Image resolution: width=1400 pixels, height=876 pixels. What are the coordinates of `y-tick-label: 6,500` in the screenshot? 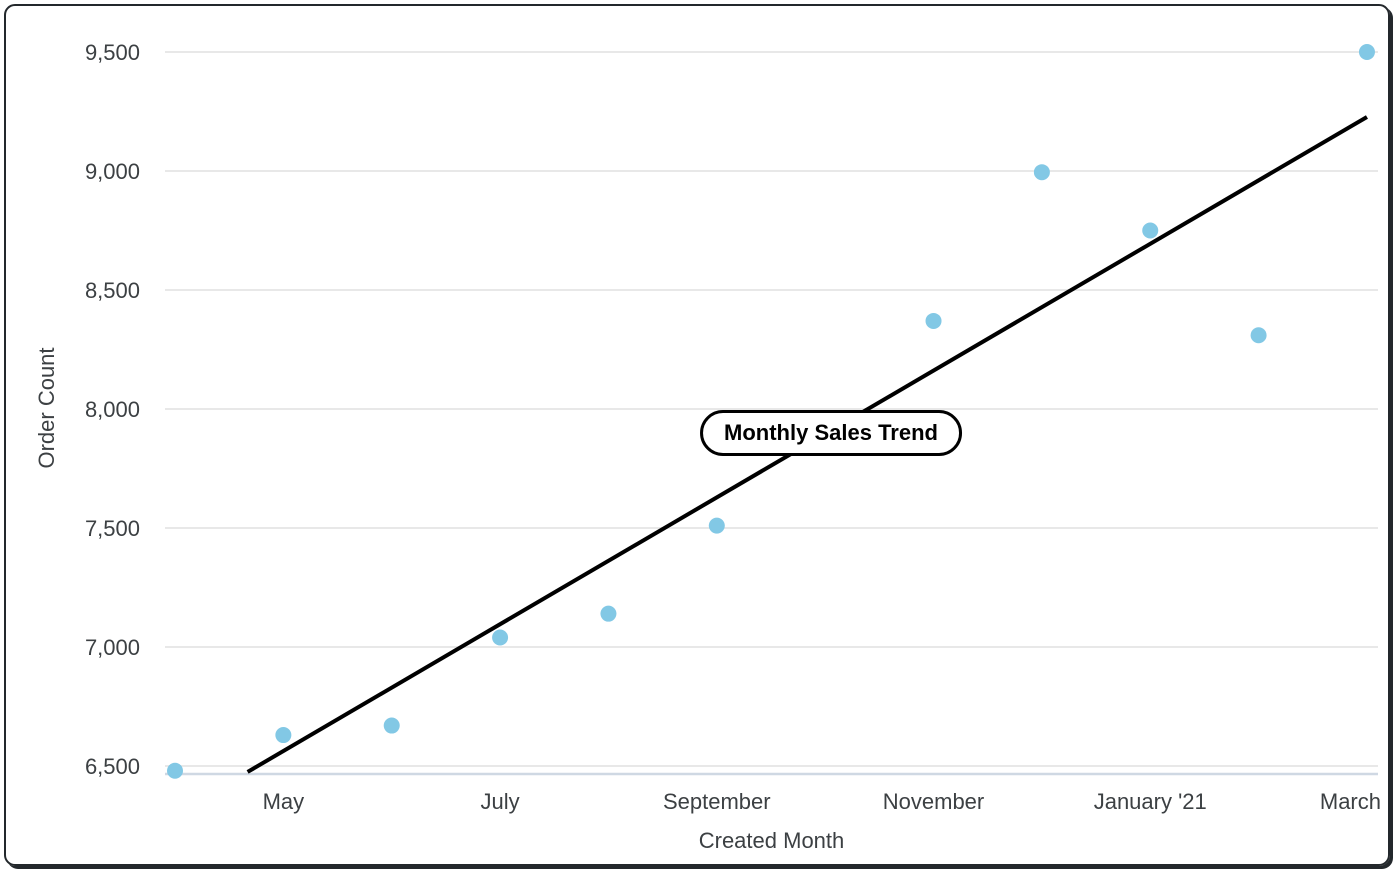 It's located at (112, 766).